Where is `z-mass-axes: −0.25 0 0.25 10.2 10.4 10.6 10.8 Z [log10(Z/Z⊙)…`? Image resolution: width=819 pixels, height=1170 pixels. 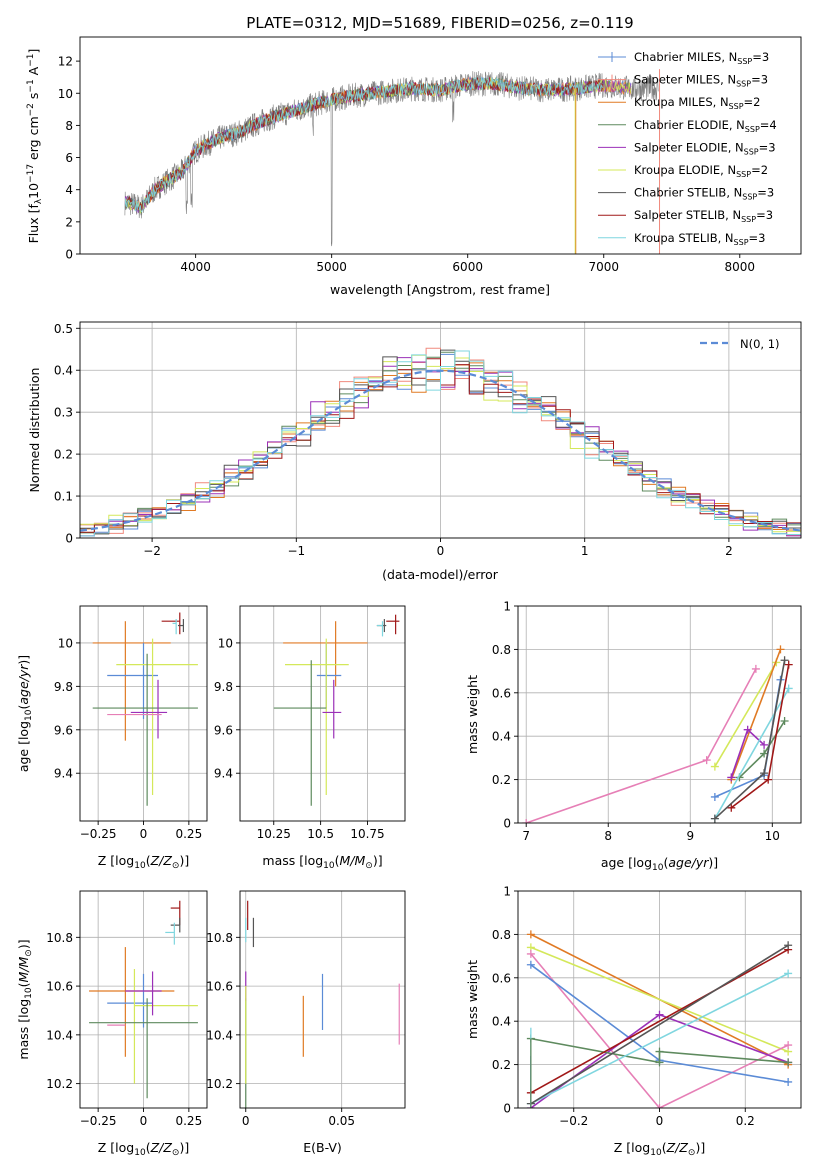
z-mass-axes: −0.25 0 0.25 10.2 10.4 10.6 10.8 Z [log10(Z/Z⊙)… is located at coordinates (112, 1024).